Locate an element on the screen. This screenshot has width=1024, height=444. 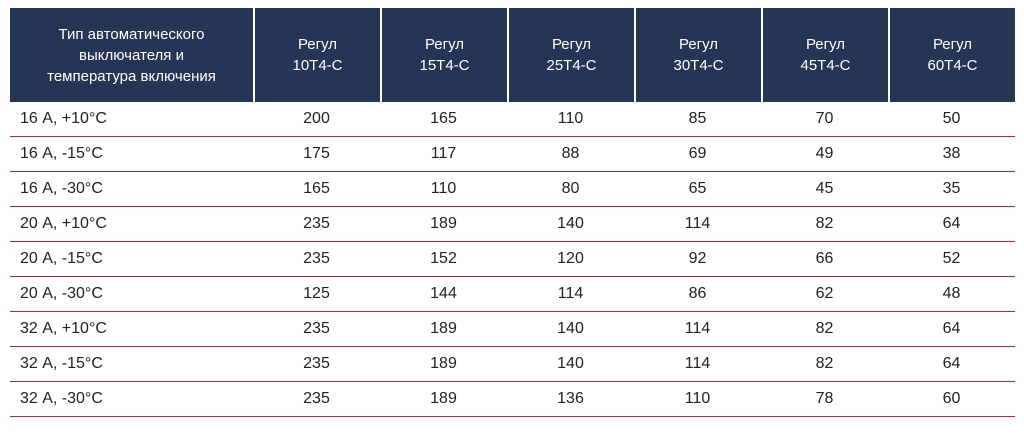
table-cell: 85 is located at coordinates (697, 119).